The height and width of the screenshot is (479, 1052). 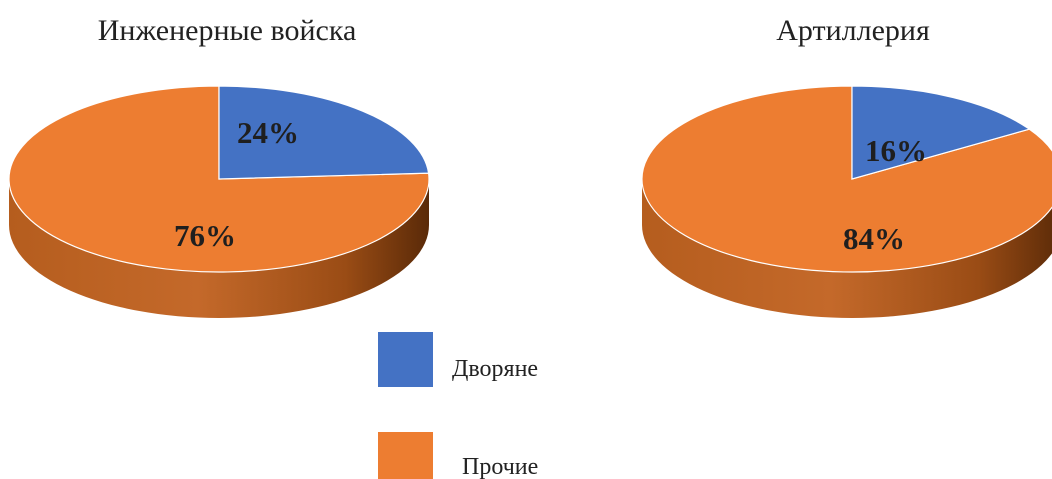 I want to click on data-label-nobles: 24%, so click(x=268, y=132).